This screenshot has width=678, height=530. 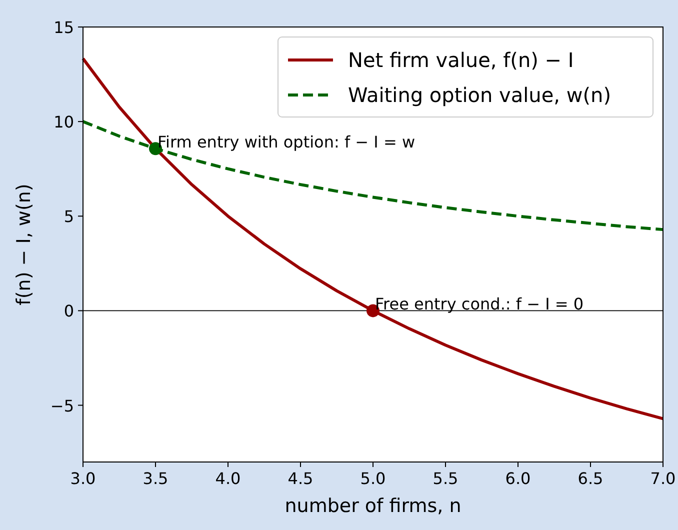 What do you see at coordinates (69, 216) in the screenshot?
I see `y-tick-label: 5` at bounding box center [69, 216].